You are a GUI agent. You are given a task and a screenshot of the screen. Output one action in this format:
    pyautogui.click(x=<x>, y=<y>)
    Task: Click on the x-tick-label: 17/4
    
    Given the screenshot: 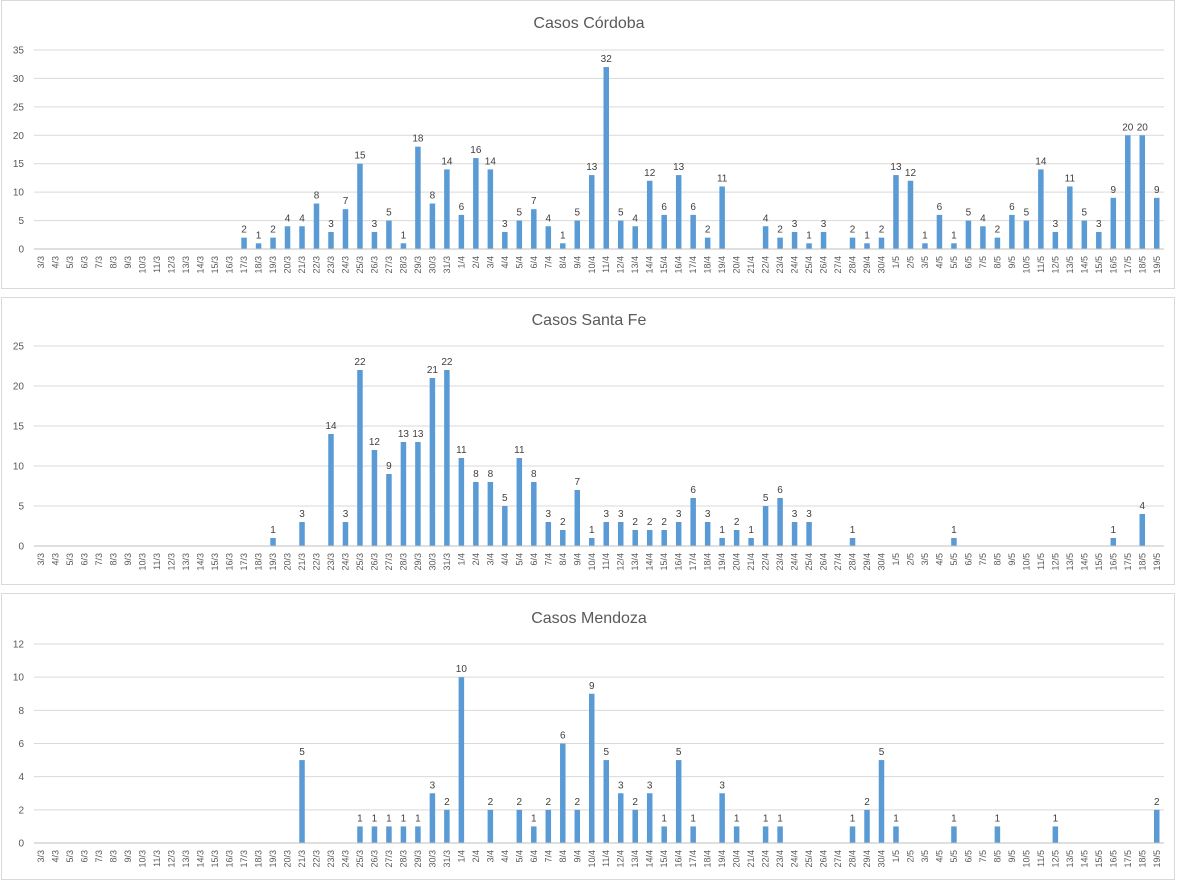 What is the action you would take?
    pyautogui.click(x=693, y=562)
    